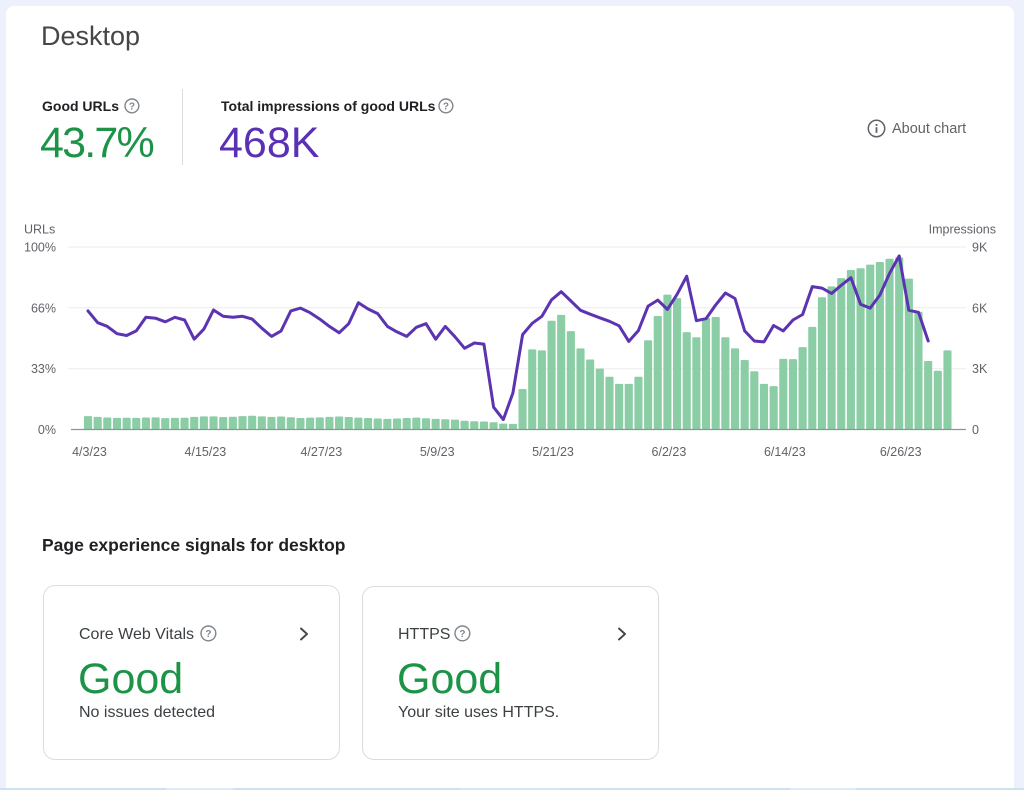 The width and height of the screenshot is (1024, 790). Describe the element at coordinates (980, 369) in the screenshot. I see `svg-text: 3K` at that location.